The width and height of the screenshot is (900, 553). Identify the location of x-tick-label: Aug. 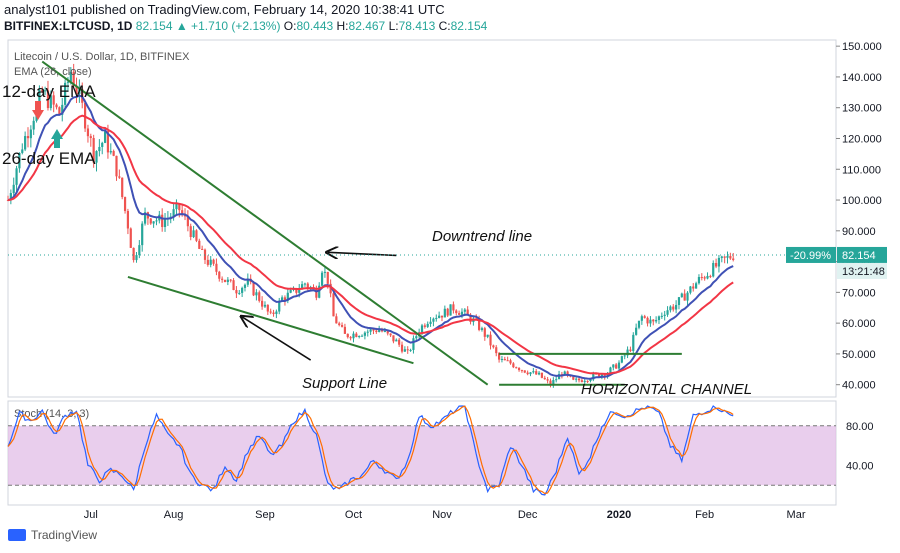
(174, 515).